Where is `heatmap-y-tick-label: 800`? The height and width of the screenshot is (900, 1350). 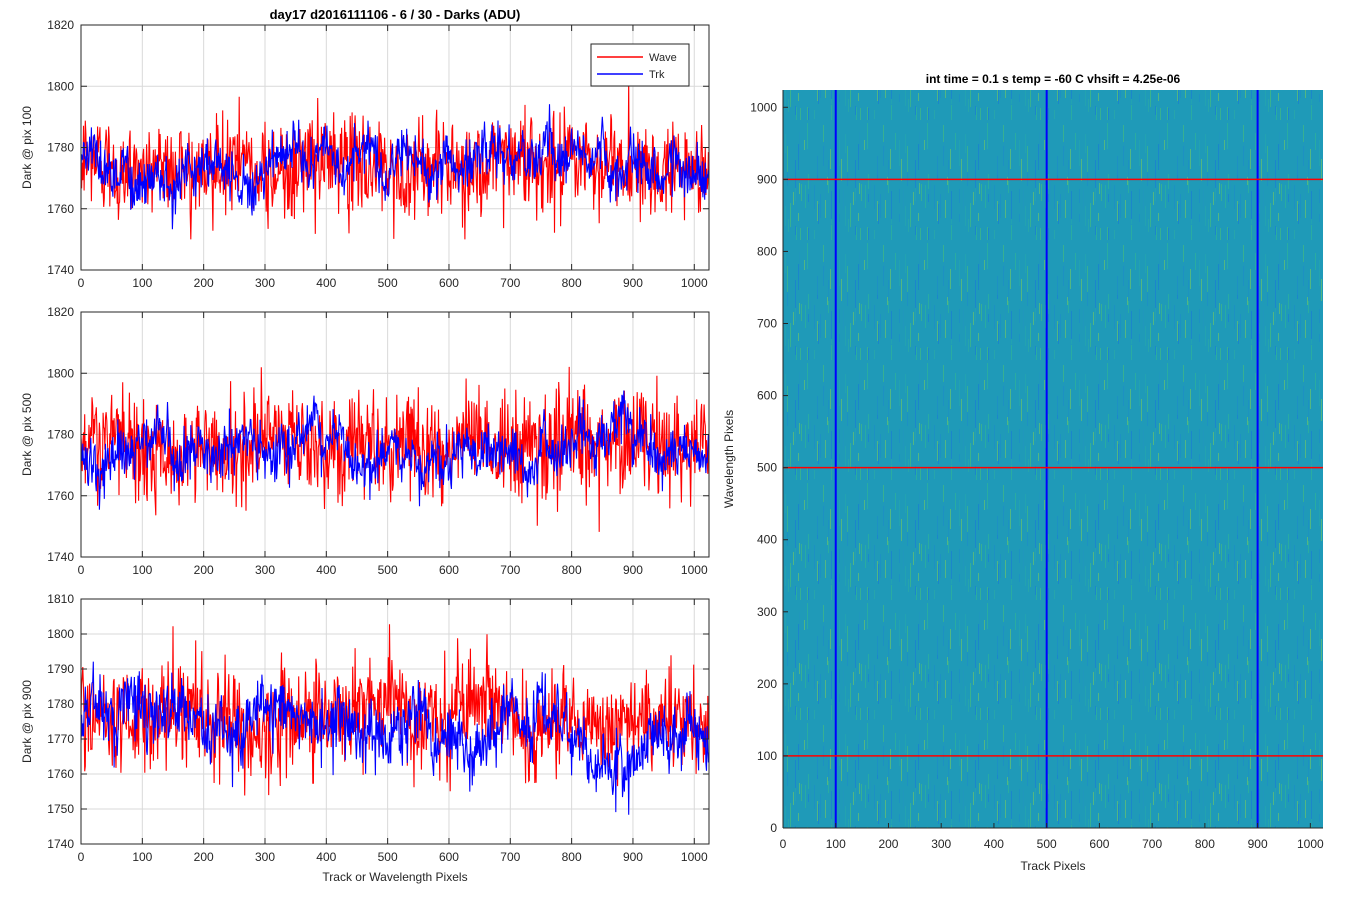 heatmap-y-tick-label: 800 is located at coordinates (767, 251).